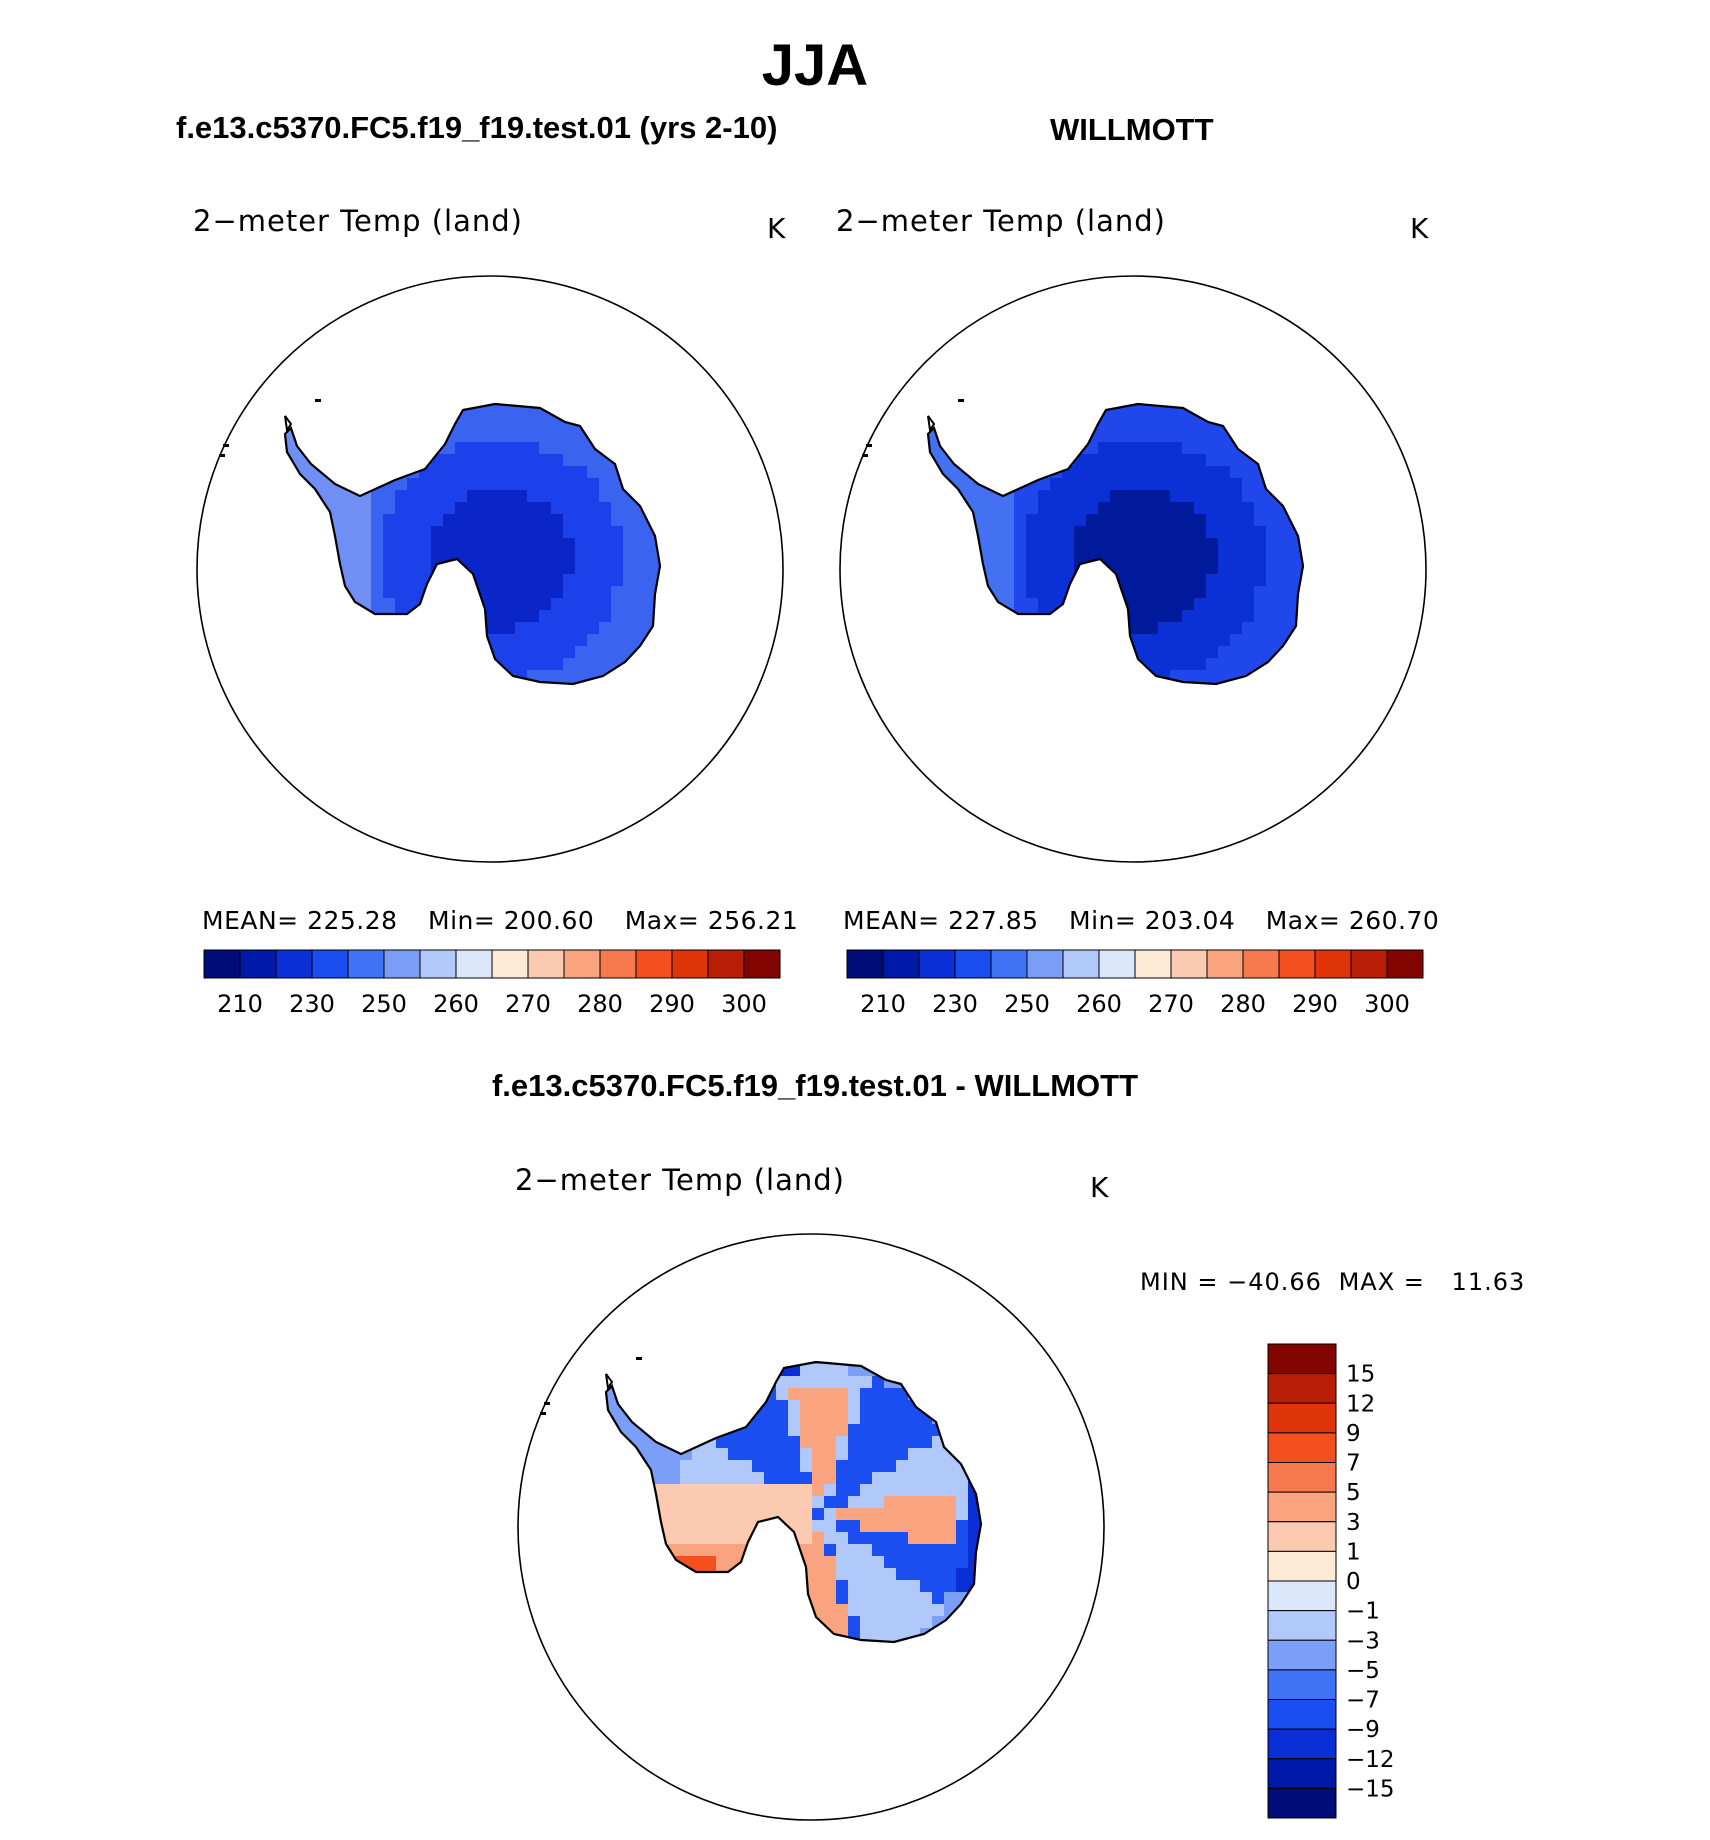 This screenshot has width=1710, height=1840. What do you see at coordinates (500, 920) in the screenshot?
I see `model-stats: MEAN= 225.28 Min= 200.60 Max= 256.21` at bounding box center [500, 920].